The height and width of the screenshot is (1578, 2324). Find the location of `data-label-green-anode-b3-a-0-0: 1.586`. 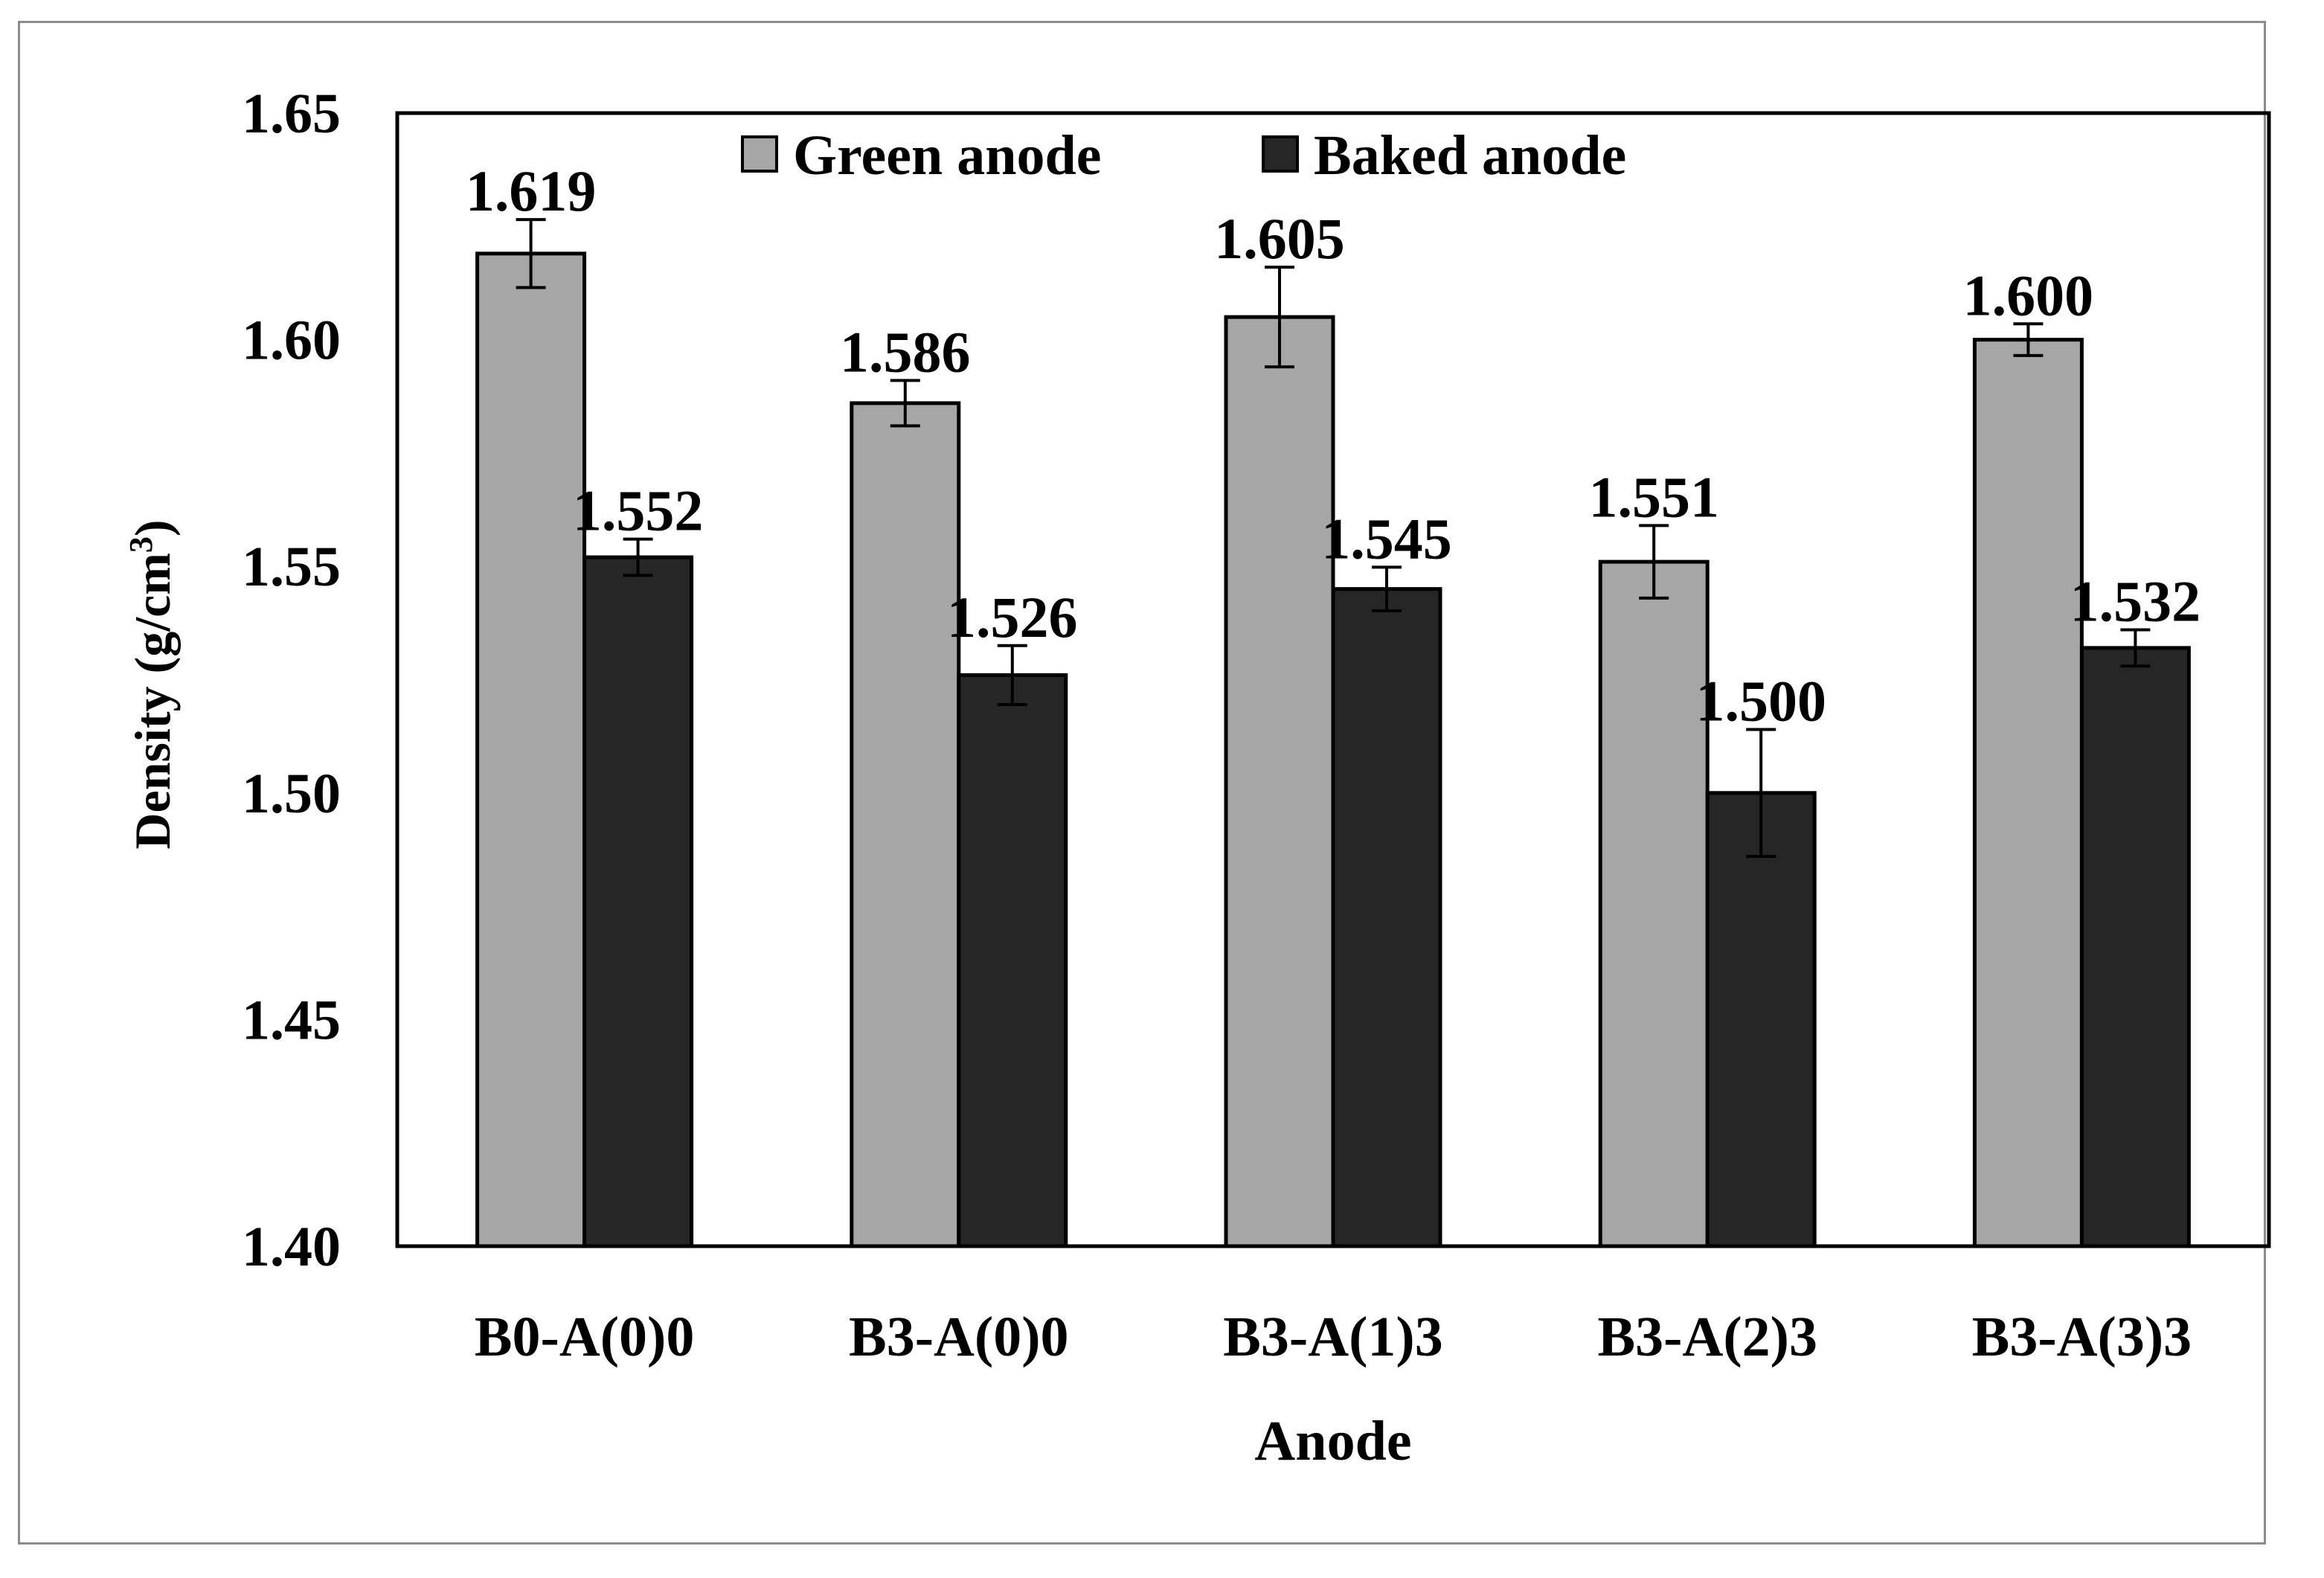

data-label-green-anode-b3-a-0-0: 1.586 is located at coordinates (905, 352).